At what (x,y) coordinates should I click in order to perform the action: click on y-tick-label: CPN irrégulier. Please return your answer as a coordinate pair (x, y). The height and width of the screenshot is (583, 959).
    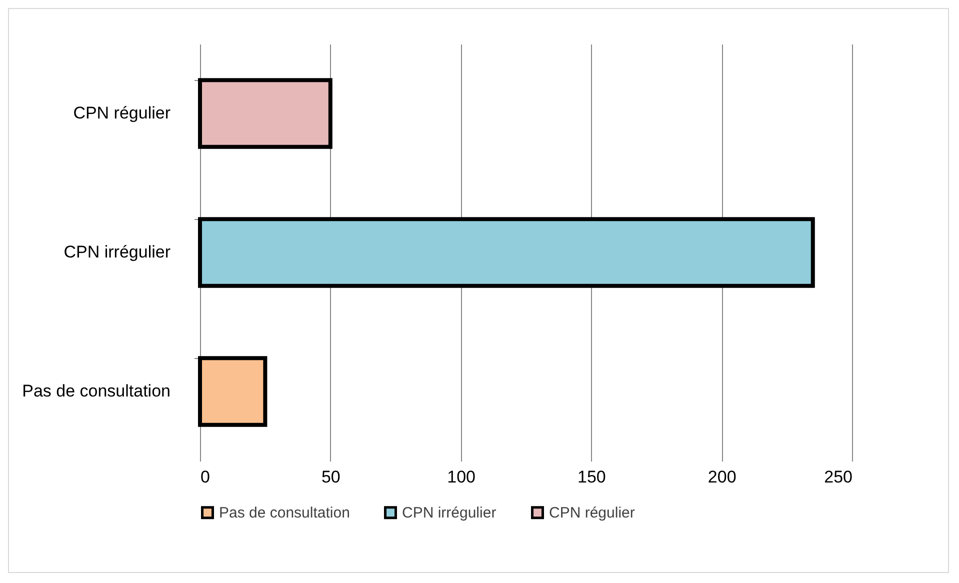
    Looking at the image, I should click on (117, 252).